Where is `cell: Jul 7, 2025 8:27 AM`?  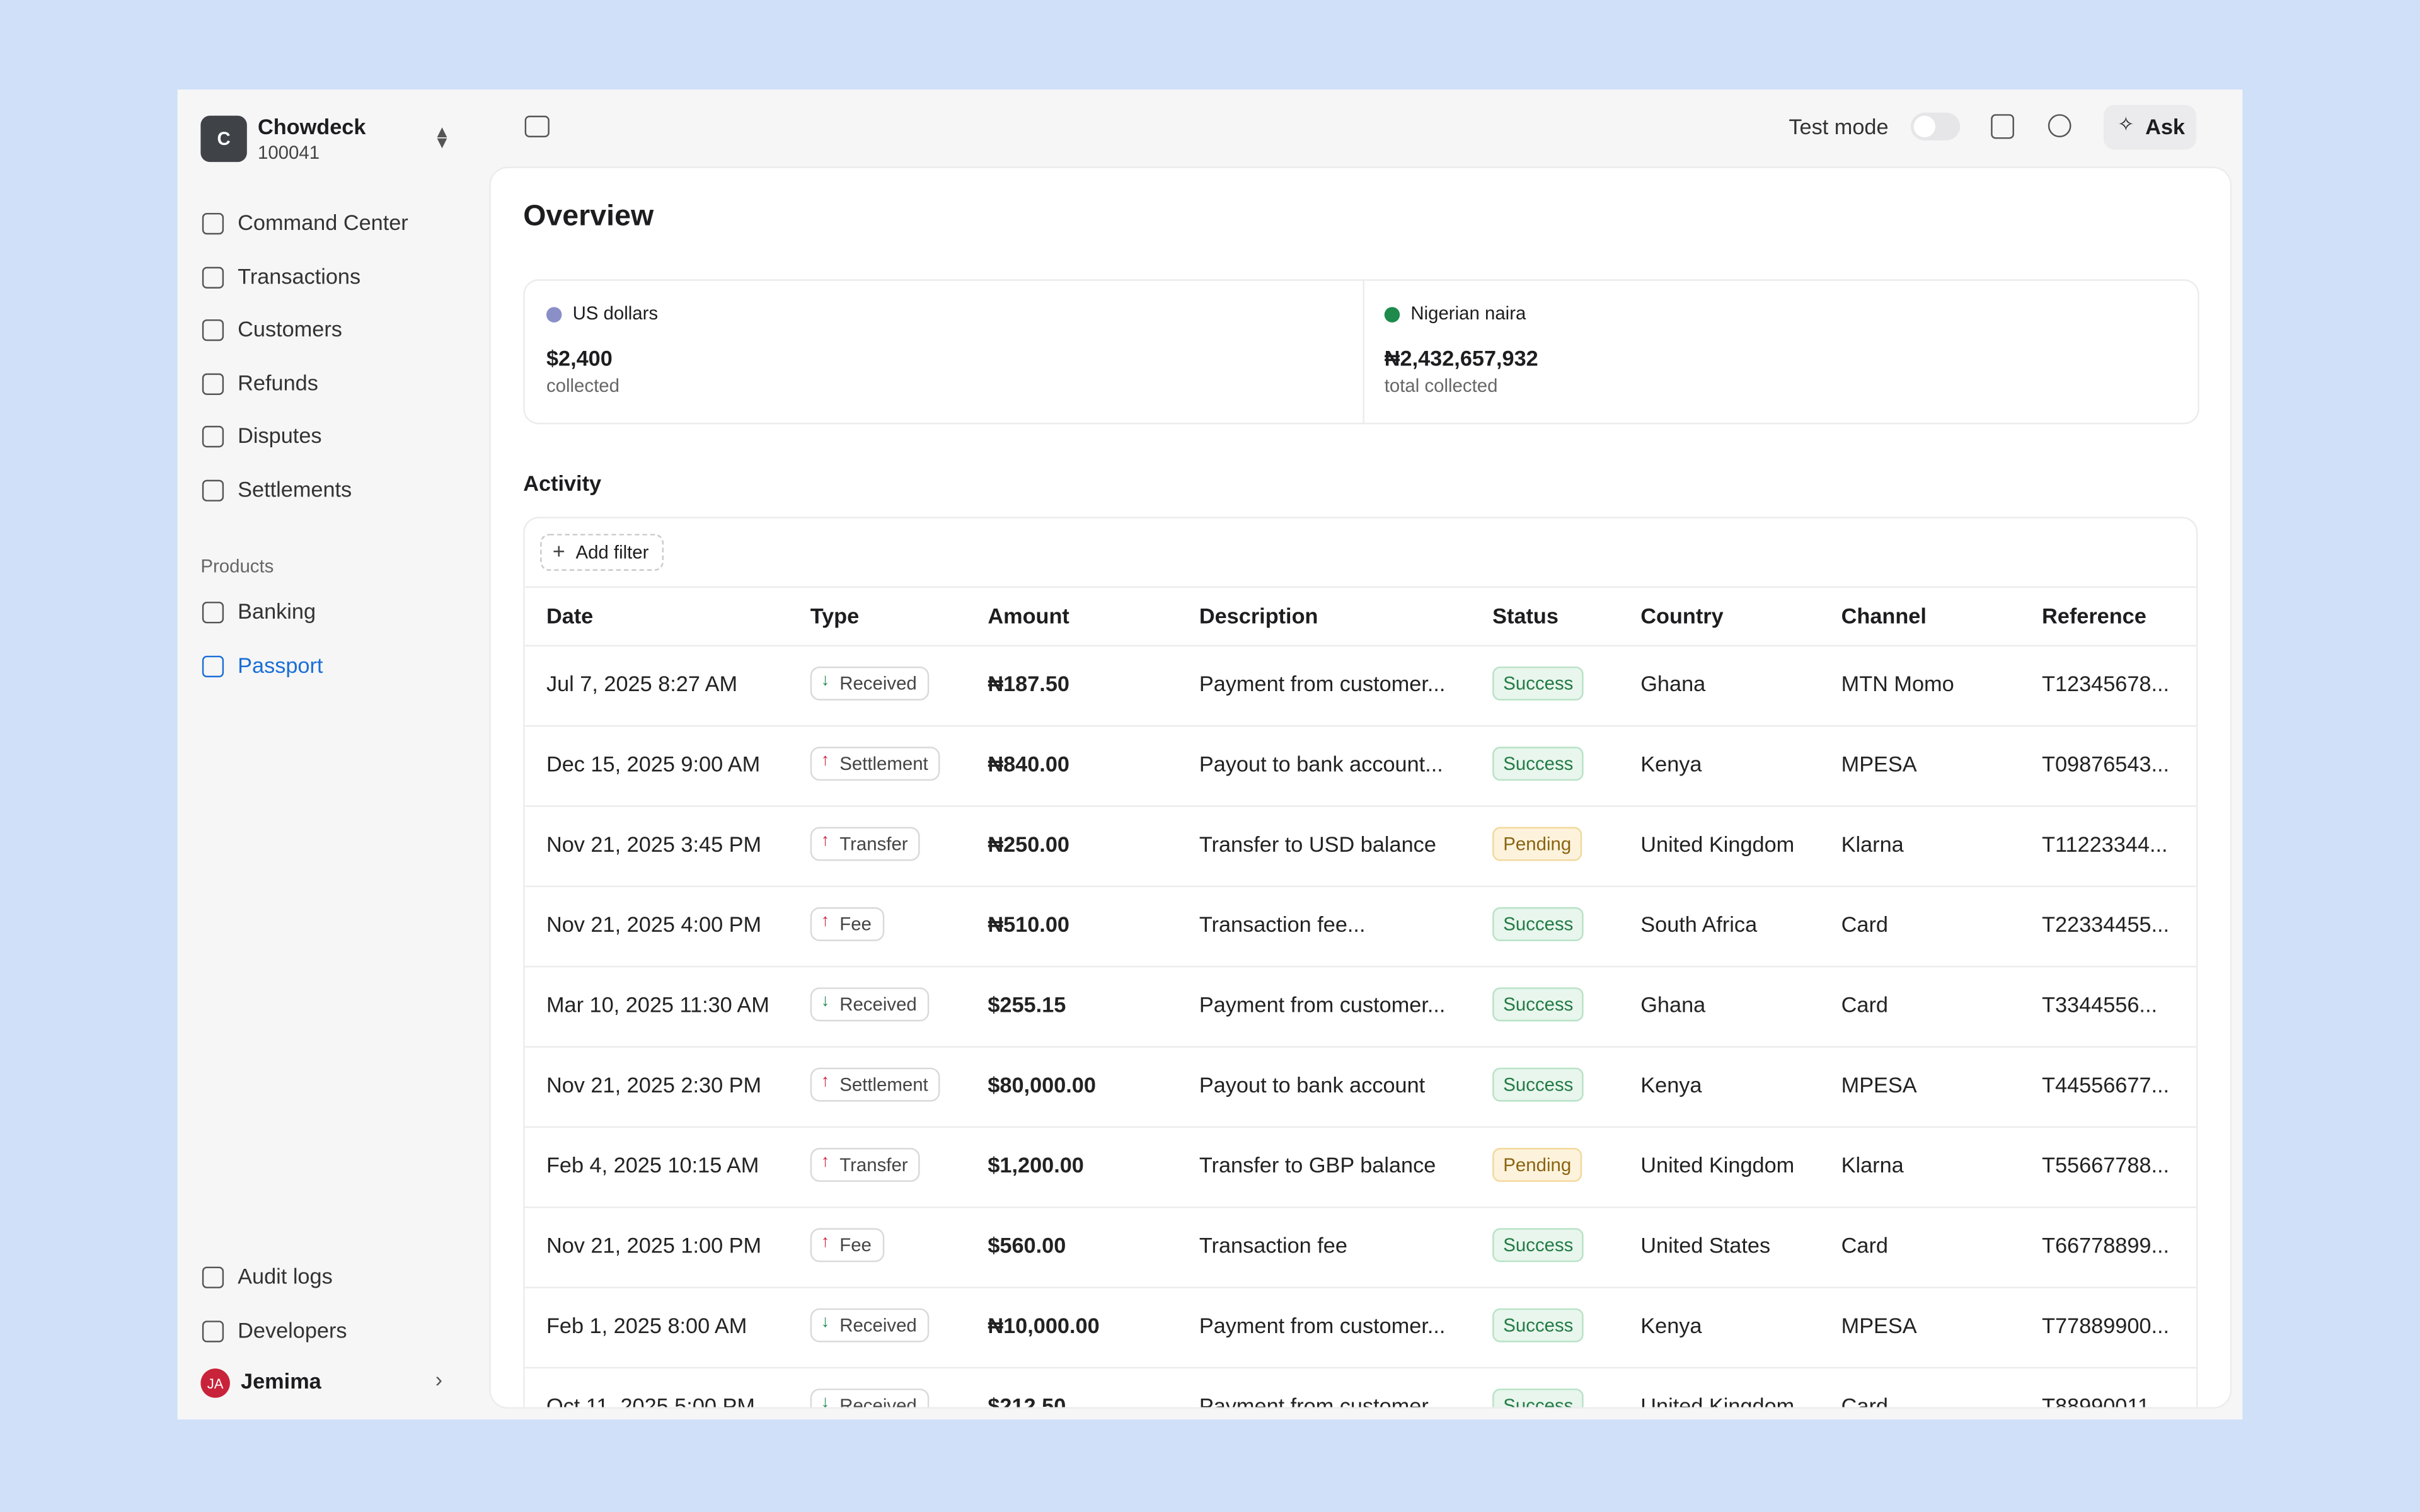
cell: Jul 7, 2025 8:27 AM is located at coordinates (642, 683).